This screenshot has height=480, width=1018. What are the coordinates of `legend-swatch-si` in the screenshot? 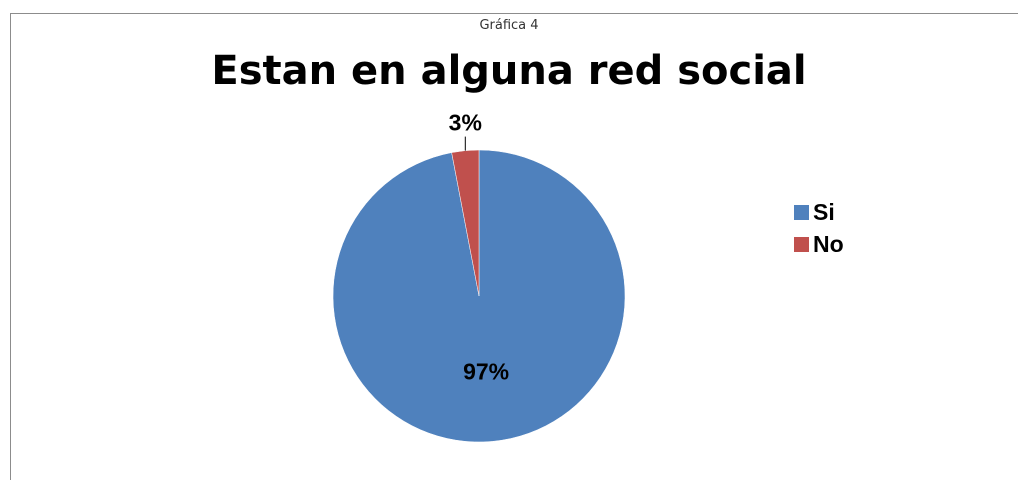 It's located at (801, 212).